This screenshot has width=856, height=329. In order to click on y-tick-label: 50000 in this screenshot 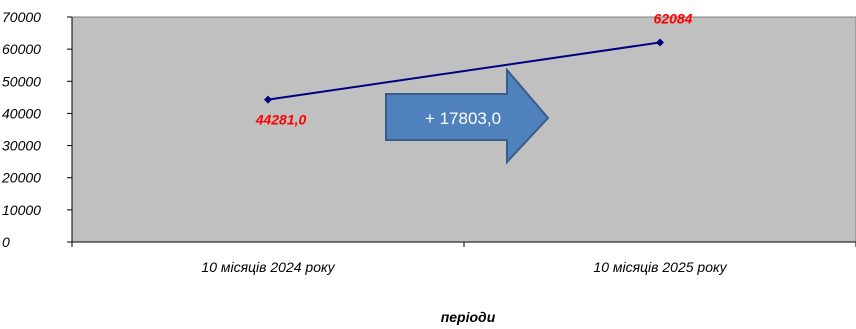, I will do `click(21, 81)`.